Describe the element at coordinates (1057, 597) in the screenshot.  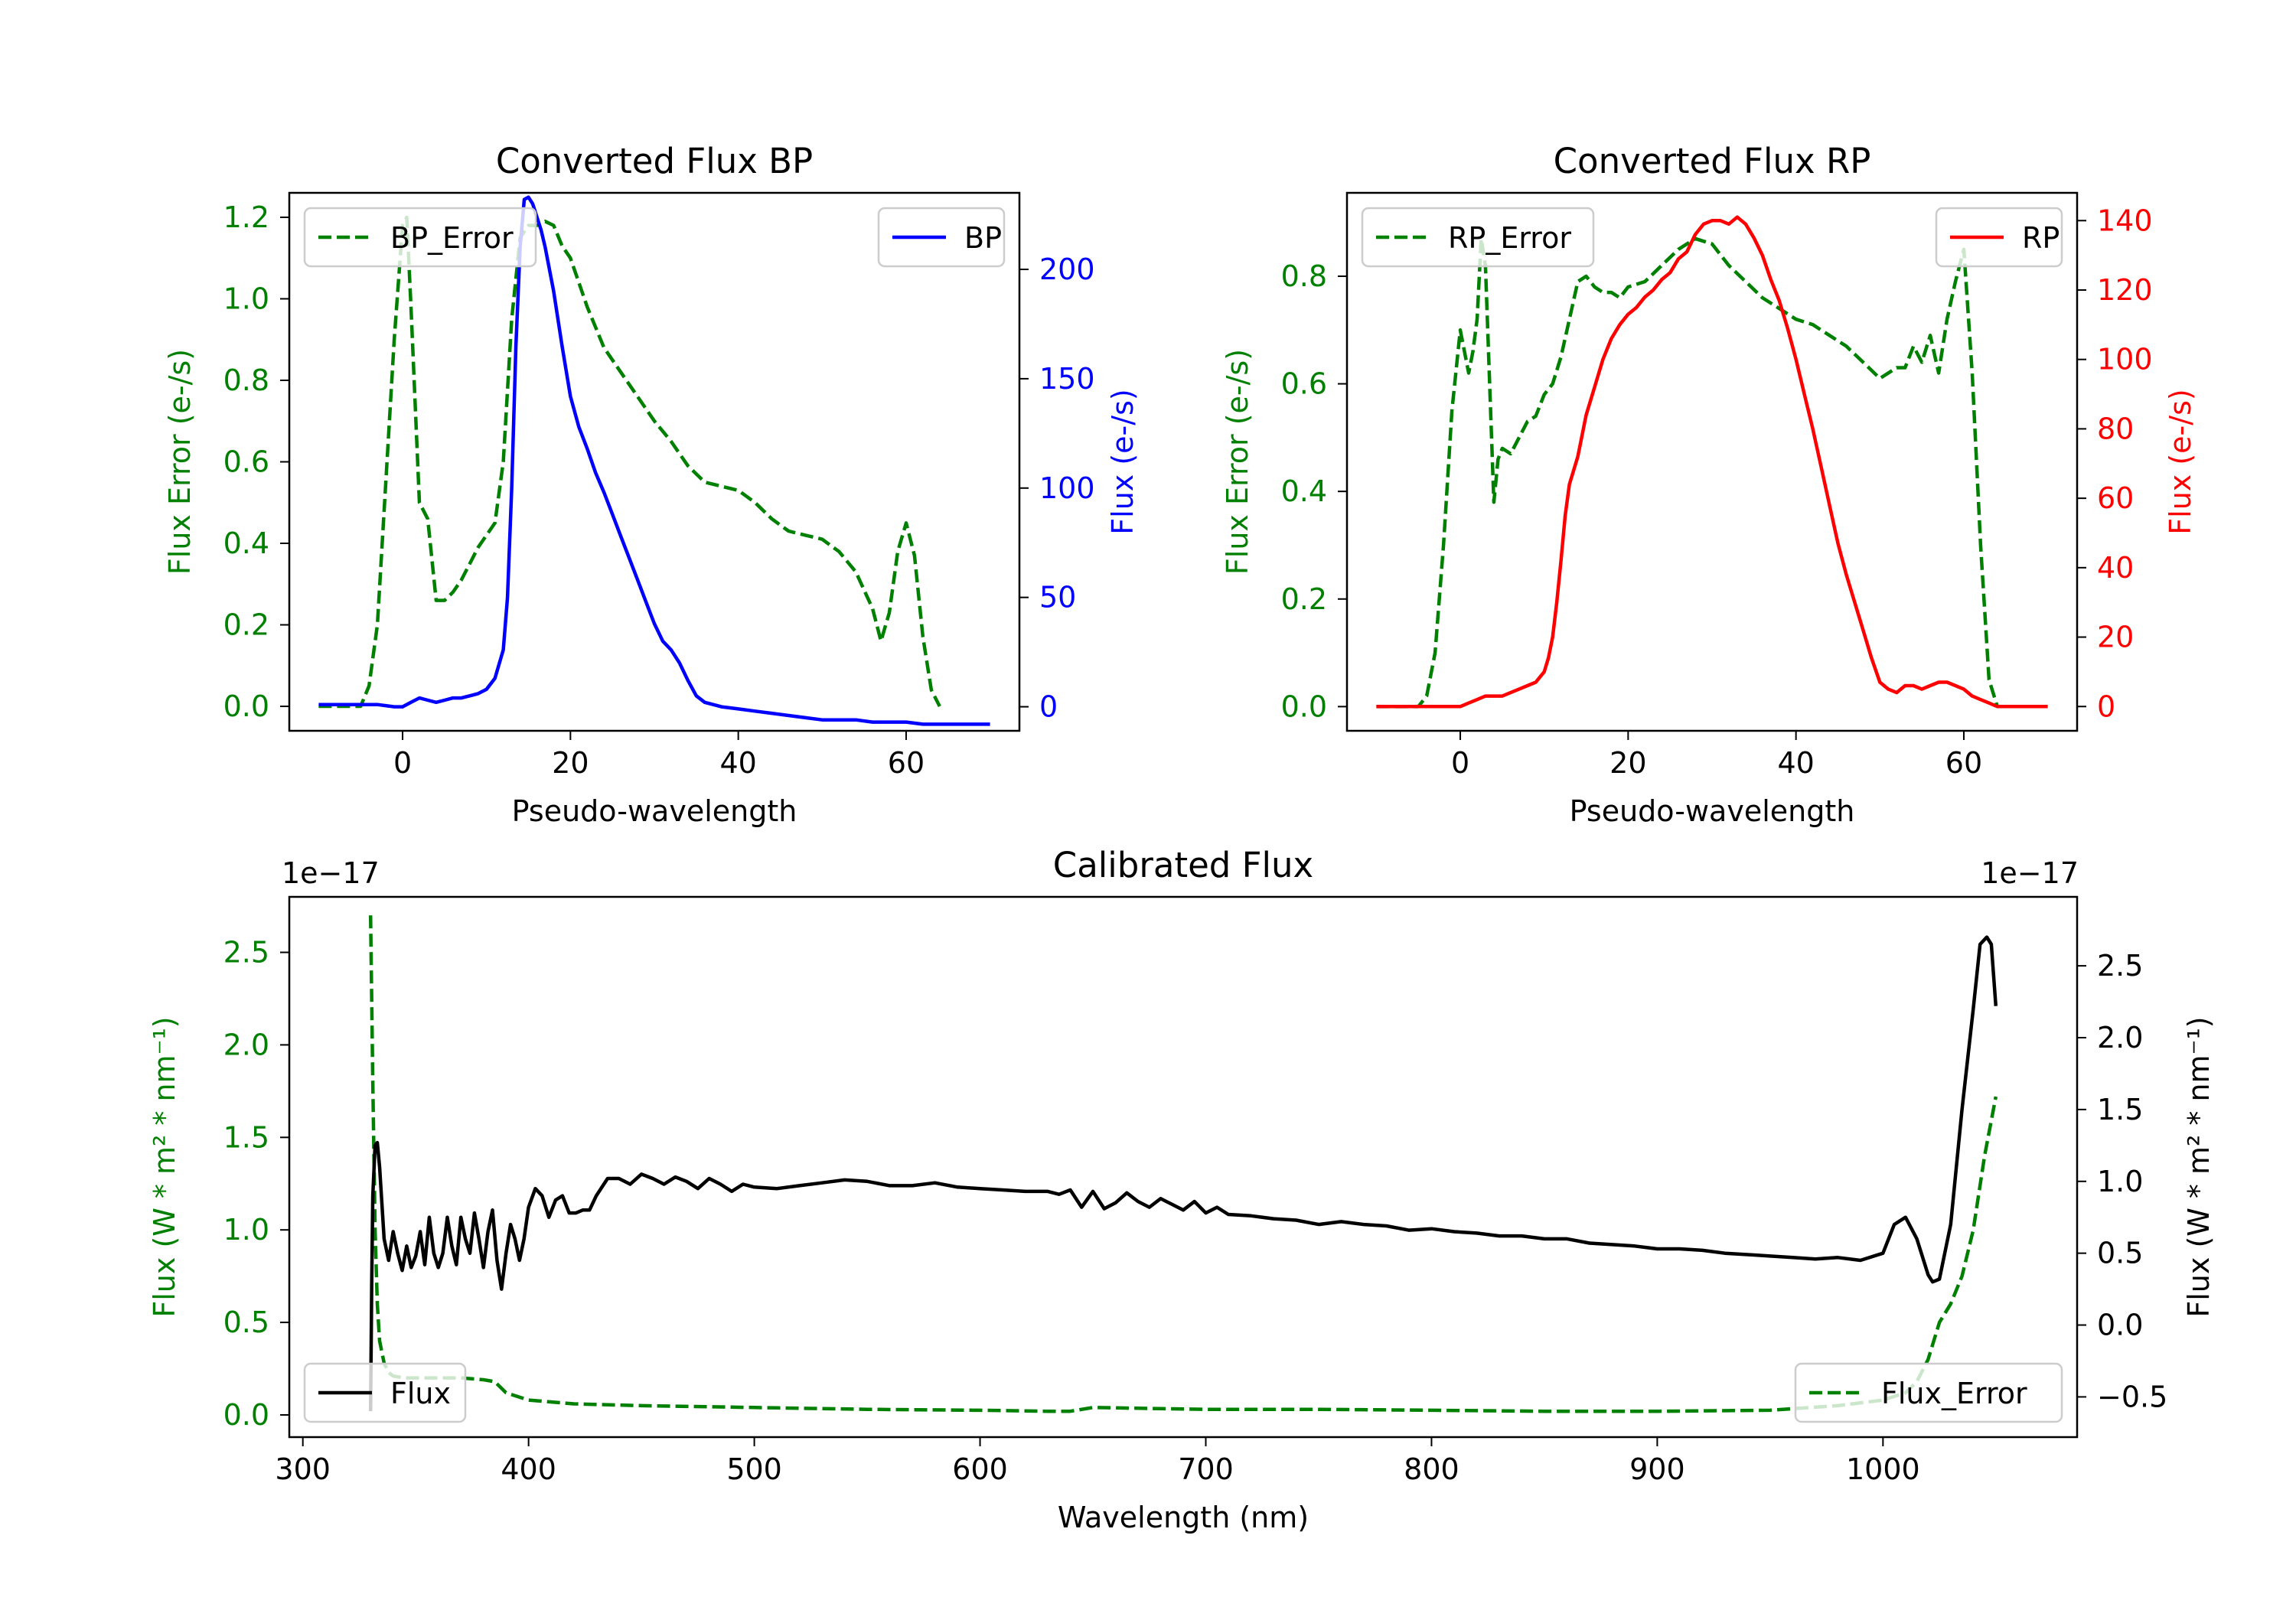
I see `right-y-tick-label: 50` at that location.